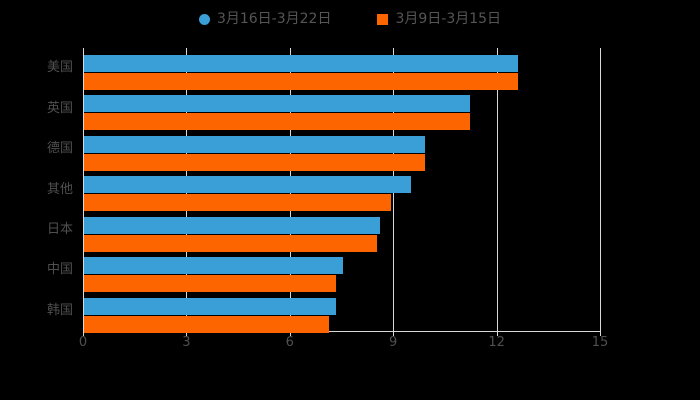  I want to click on y-category-label: 英国, so click(59, 108).